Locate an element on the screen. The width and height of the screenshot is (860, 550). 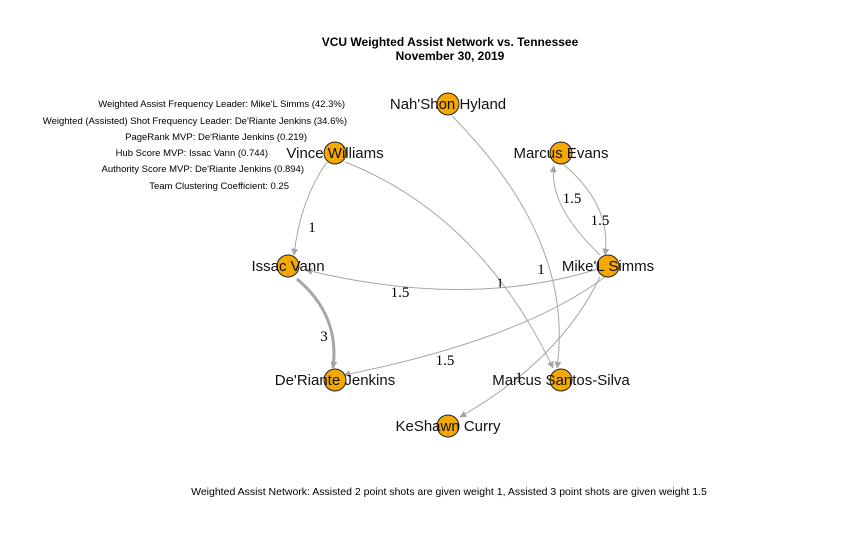
node-marker-santos is located at coordinates (561, 380).